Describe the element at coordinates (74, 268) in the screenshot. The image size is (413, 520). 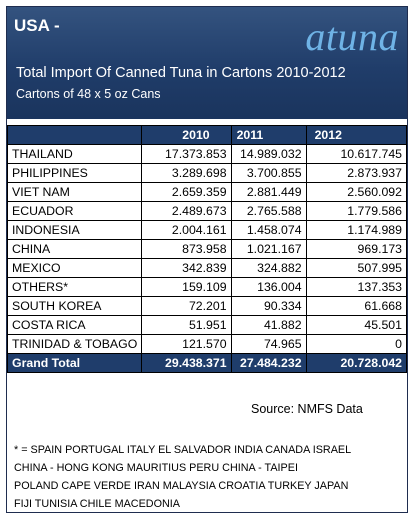
I see `table-cell: MEXICO` at that location.